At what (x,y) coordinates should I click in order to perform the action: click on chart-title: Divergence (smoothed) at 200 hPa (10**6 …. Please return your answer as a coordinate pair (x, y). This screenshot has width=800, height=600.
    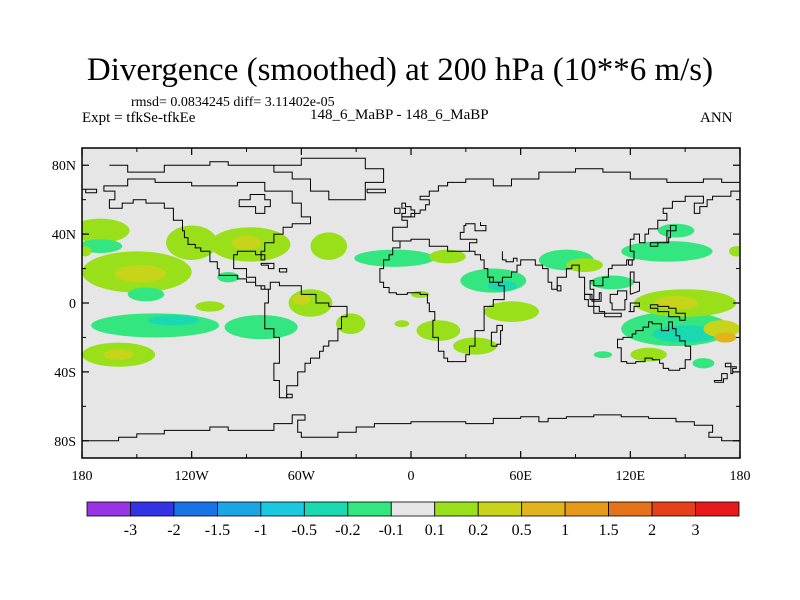
    Looking at the image, I should click on (400, 70).